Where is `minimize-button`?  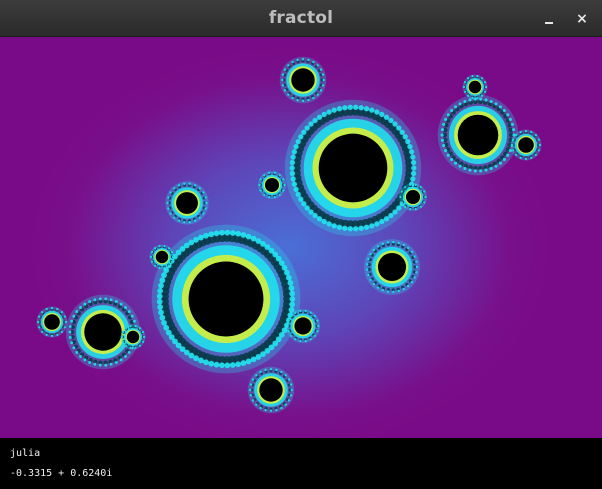
minimize-button is located at coordinates (549, 19).